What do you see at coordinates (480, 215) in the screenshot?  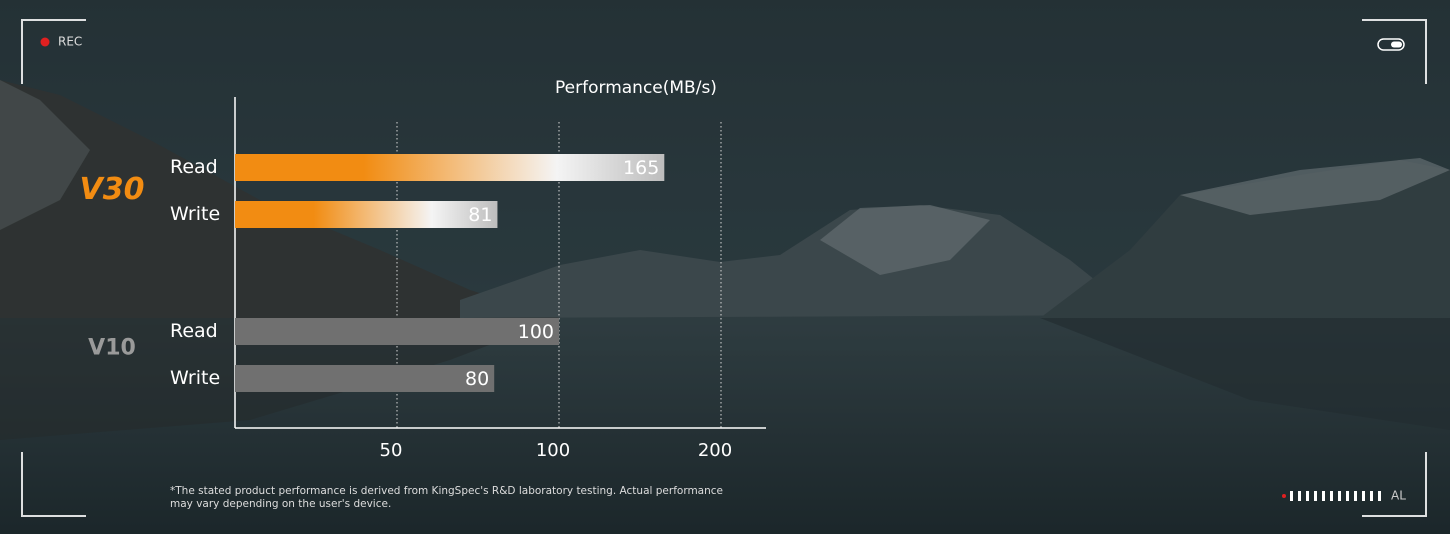 I see `value-label: 81` at bounding box center [480, 215].